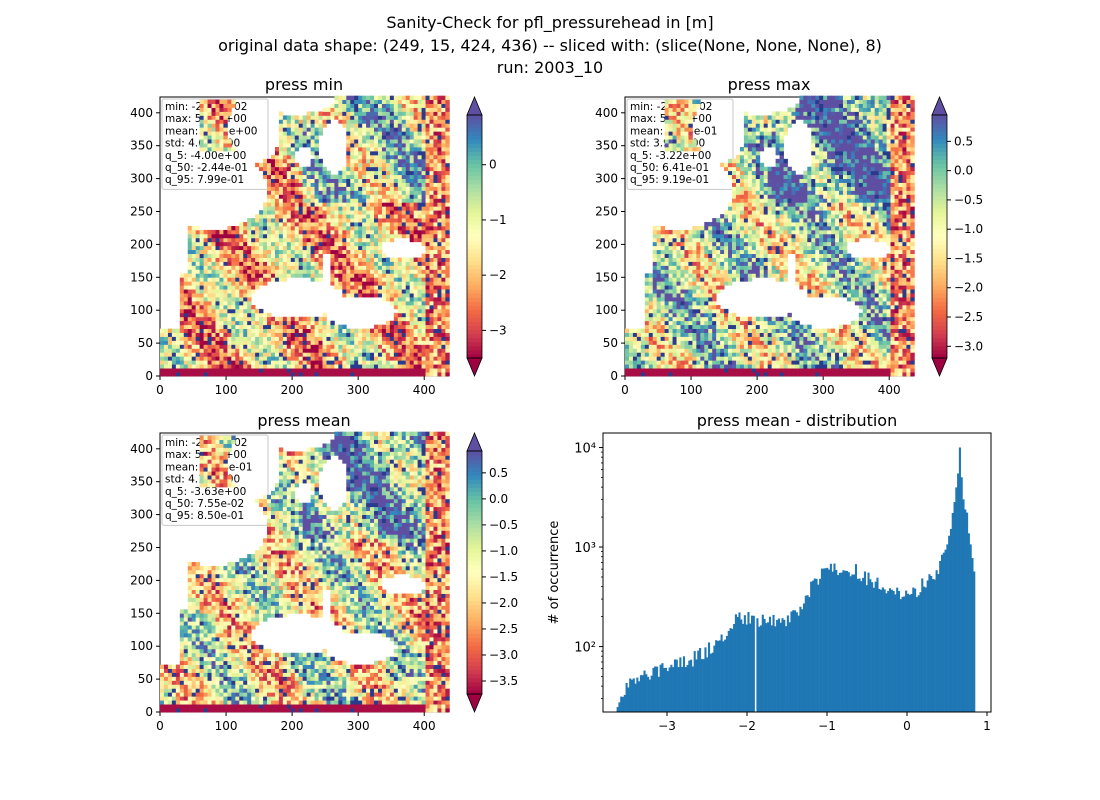 The width and height of the screenshot is (1100, 800). What do you see at coordinates (968, 288) in the screenshot?
I see `colorbar-tick-label: −2.0` at bounding box center [968, 288].